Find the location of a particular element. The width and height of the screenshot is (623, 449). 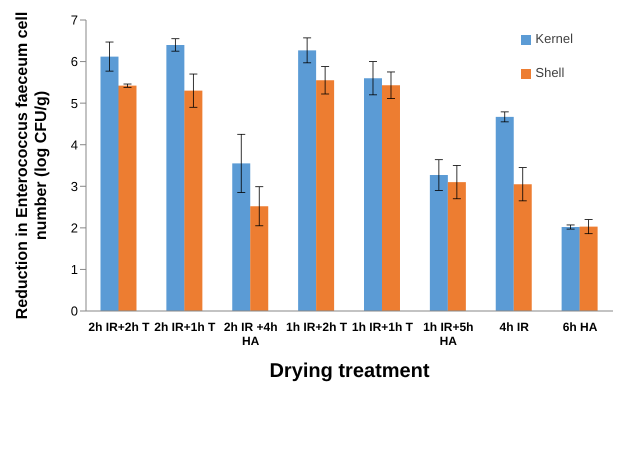

y-tick-label: 3 is located at coordinates (74, 186).